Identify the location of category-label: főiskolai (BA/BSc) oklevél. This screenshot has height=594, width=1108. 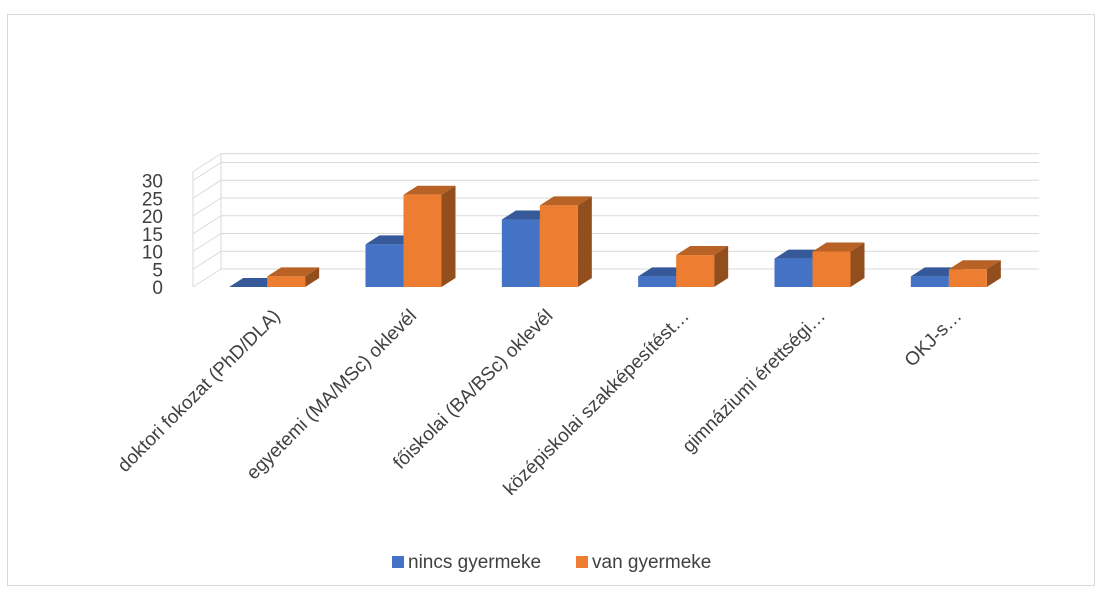
(473, 390).